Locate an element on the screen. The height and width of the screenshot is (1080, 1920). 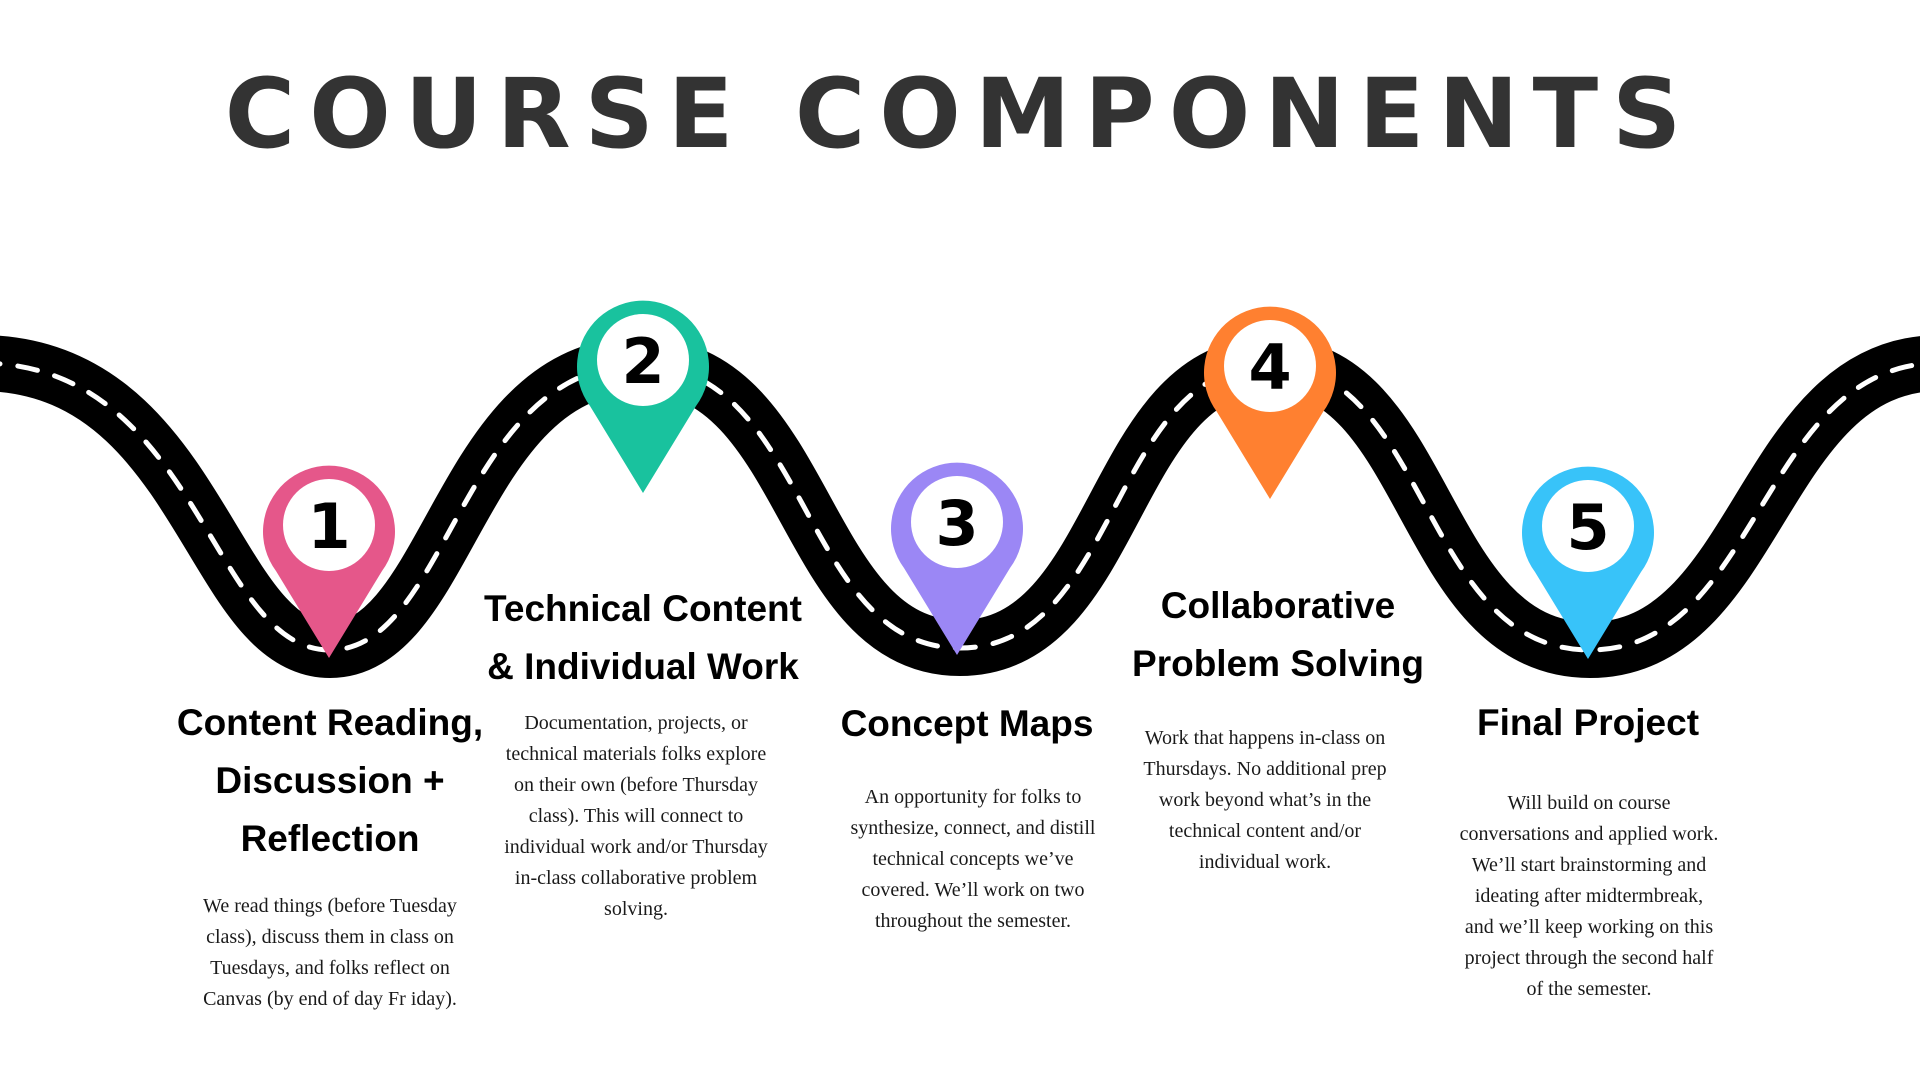
map-pin-5-icon: 5 is located at coordinates (1588, 562).